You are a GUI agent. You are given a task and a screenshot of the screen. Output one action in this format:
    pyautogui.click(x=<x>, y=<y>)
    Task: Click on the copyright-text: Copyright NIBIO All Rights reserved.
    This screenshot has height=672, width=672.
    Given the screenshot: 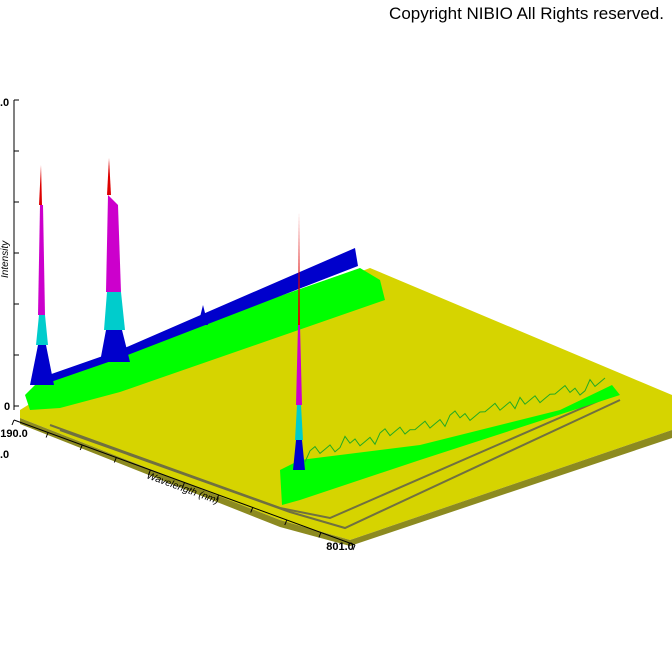 What is the action you would take?
    pyautogui.click(x=526, y=13)
    